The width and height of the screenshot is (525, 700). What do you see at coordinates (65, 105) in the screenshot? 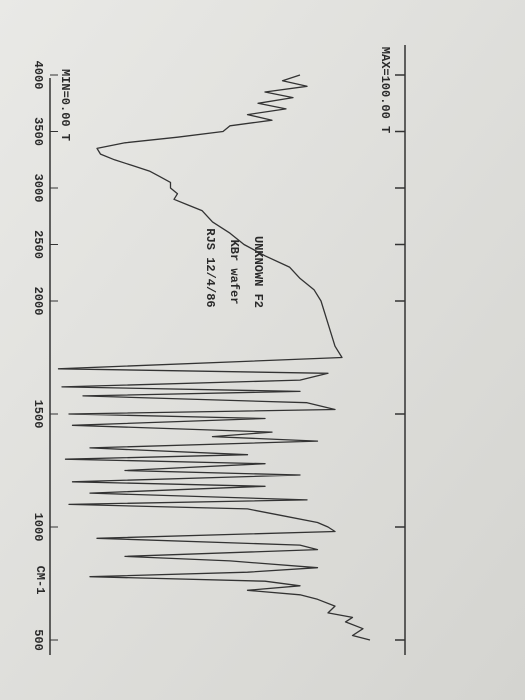
I see `min-label: MIN=0.00 T` at bounding box center [65, 105].